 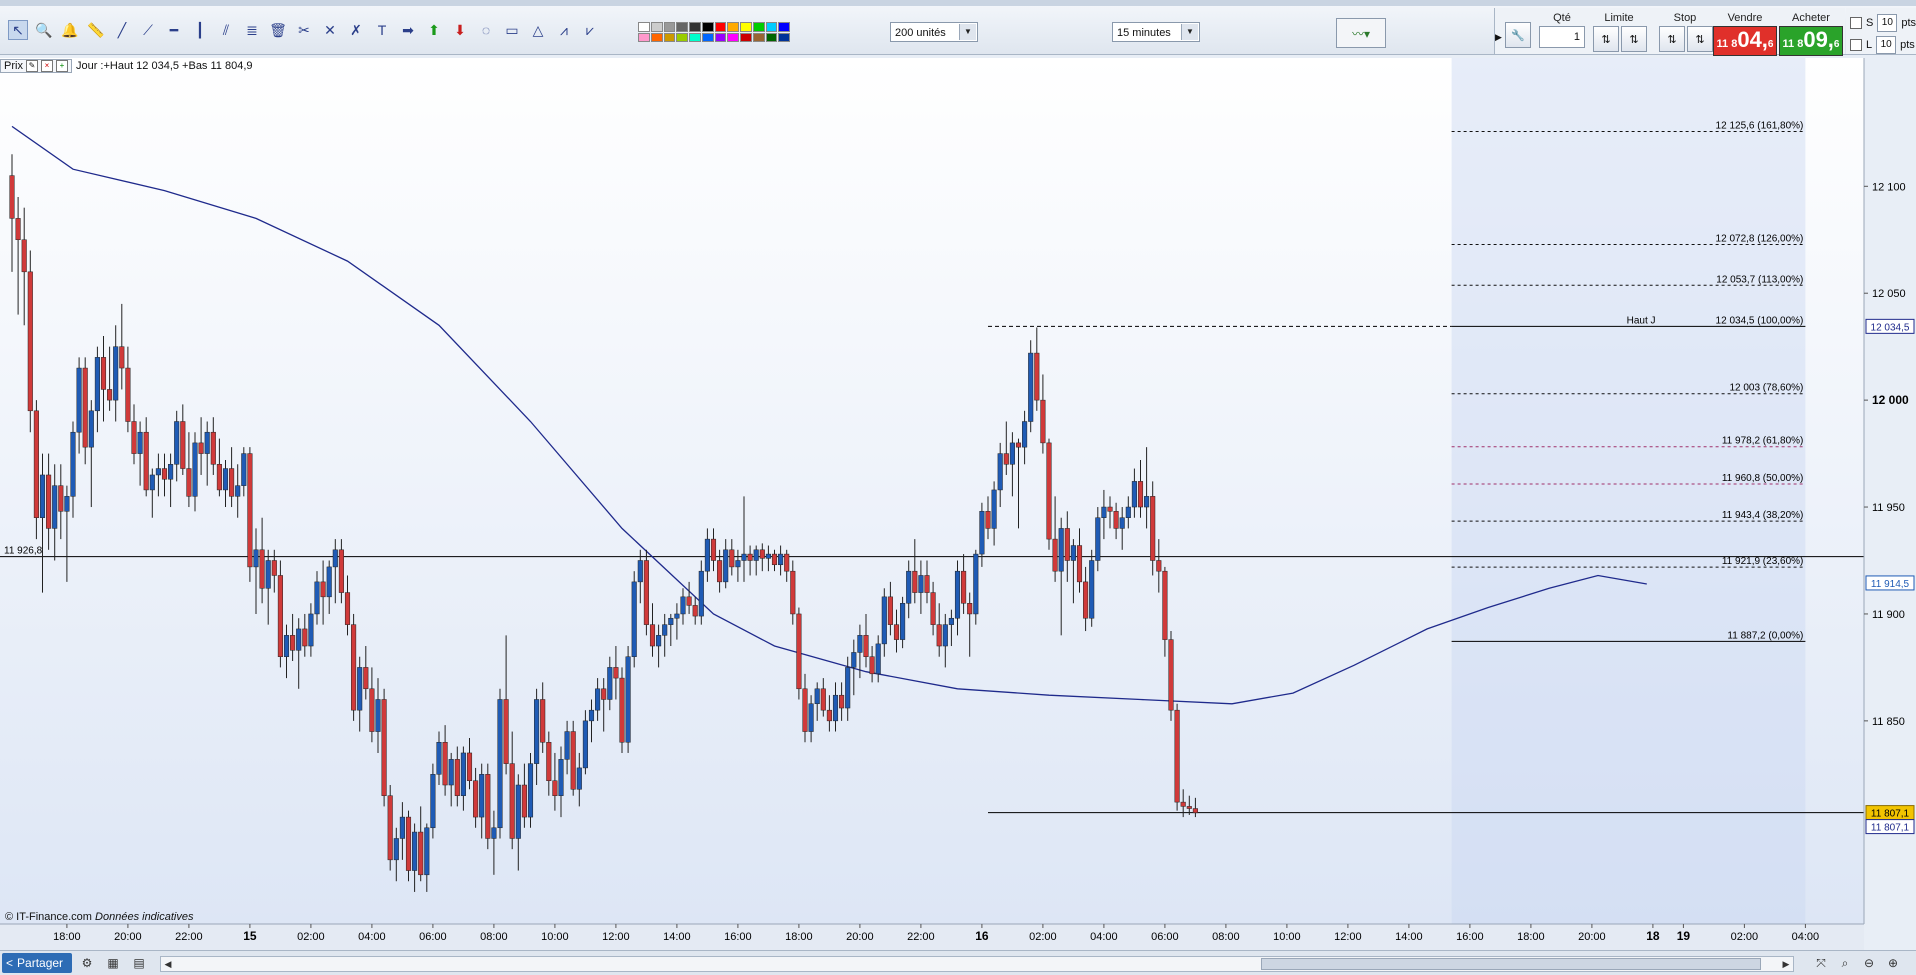 I want to click on credit-source: © IT-Finance.com, so click(x=48, y=917).